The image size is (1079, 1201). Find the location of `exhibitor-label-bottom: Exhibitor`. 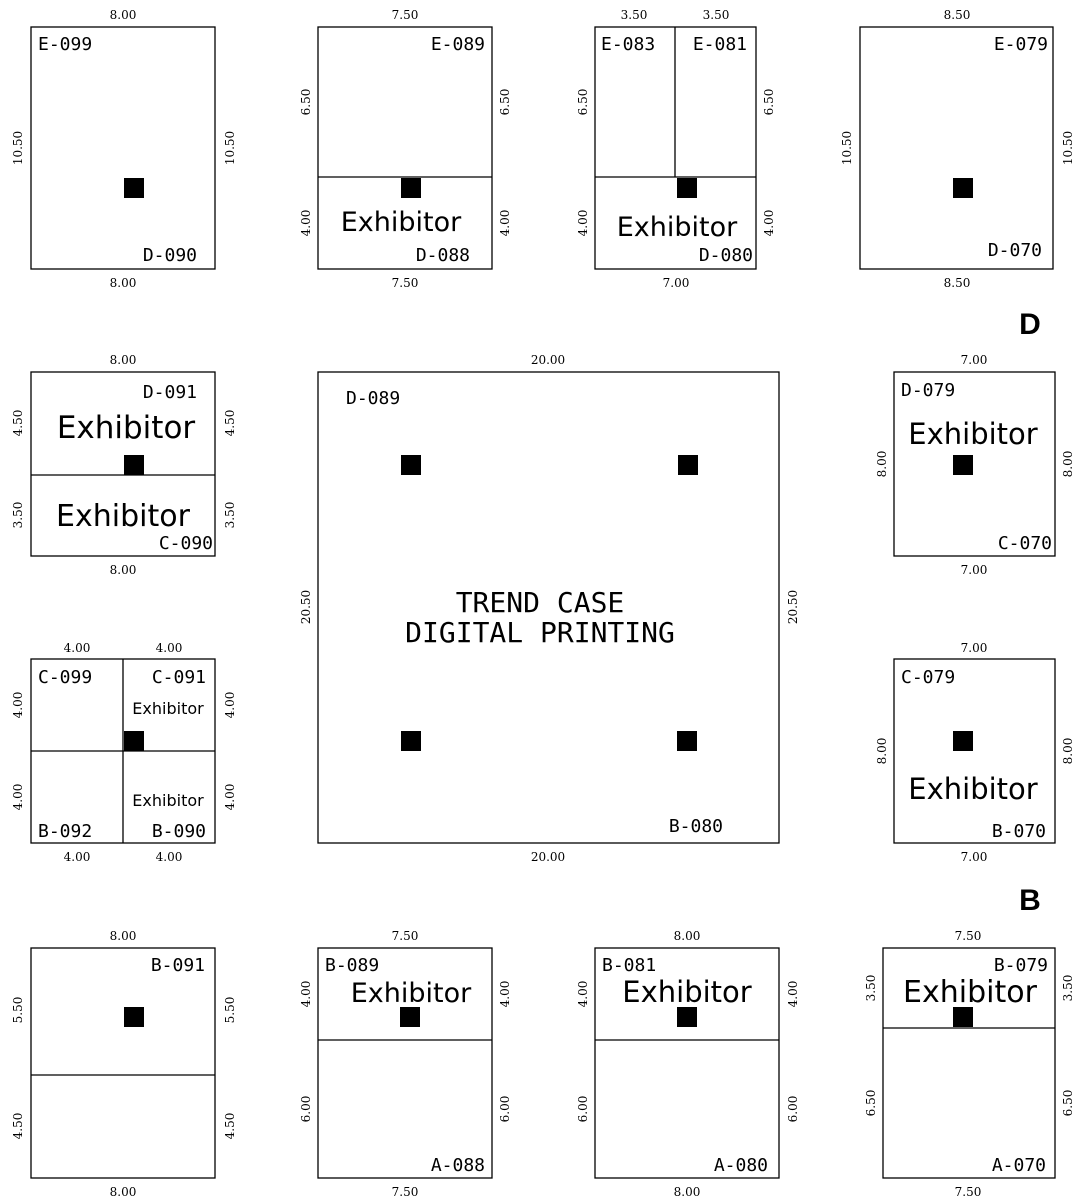

exhibitor-label-bottom: Exhibitor is located at coordinates (123, 516).